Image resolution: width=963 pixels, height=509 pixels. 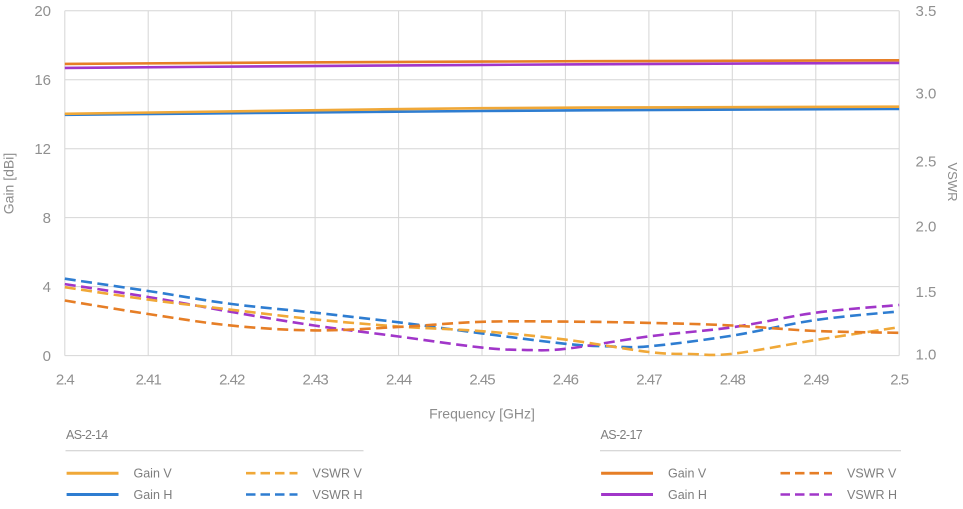 I want to click on svg-text: 2.49, so click(x=816, y=380).